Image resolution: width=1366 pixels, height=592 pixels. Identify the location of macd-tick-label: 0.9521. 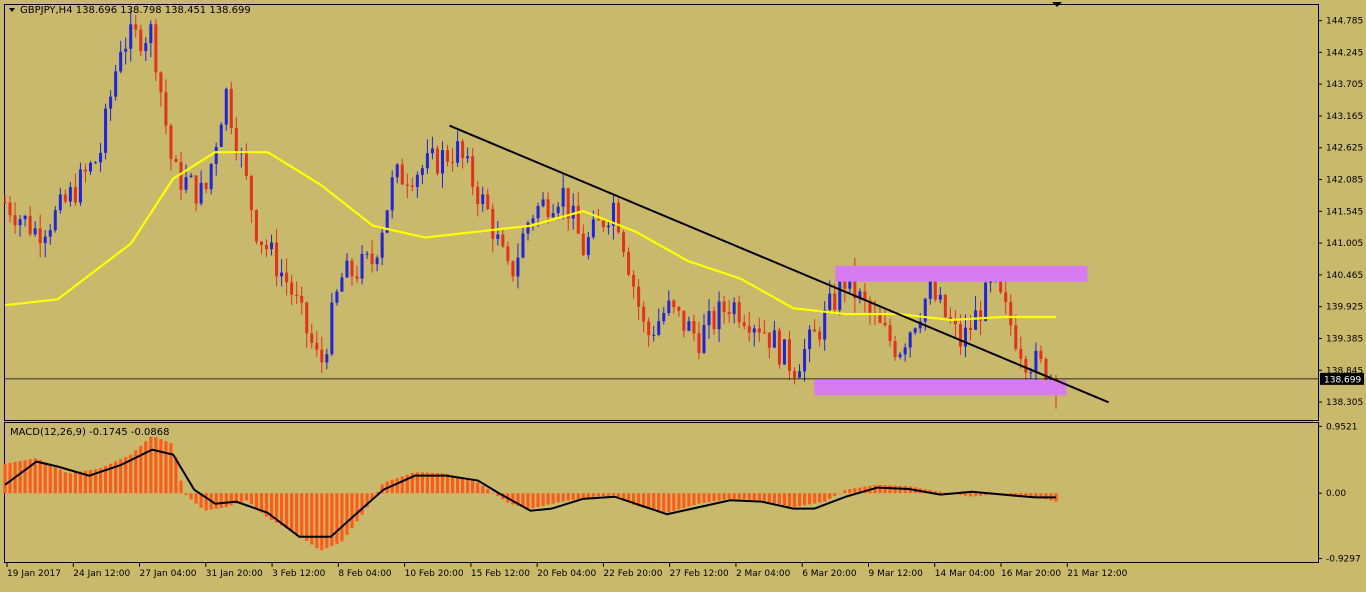
(1342, 427).